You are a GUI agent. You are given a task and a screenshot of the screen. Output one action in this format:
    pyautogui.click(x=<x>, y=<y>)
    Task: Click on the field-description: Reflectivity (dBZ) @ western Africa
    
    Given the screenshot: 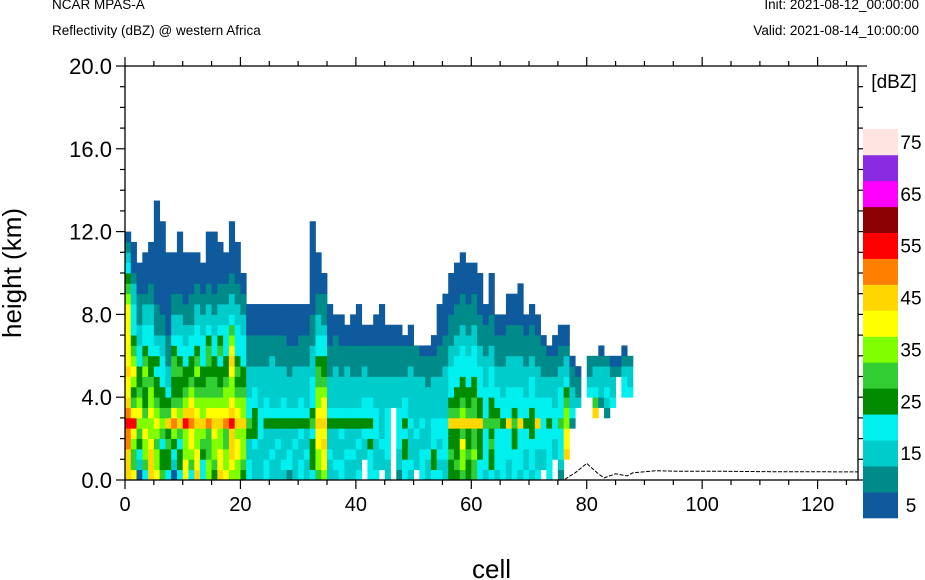 What is the action you would take?
    pyautogui.click(x=156, y=30)
    